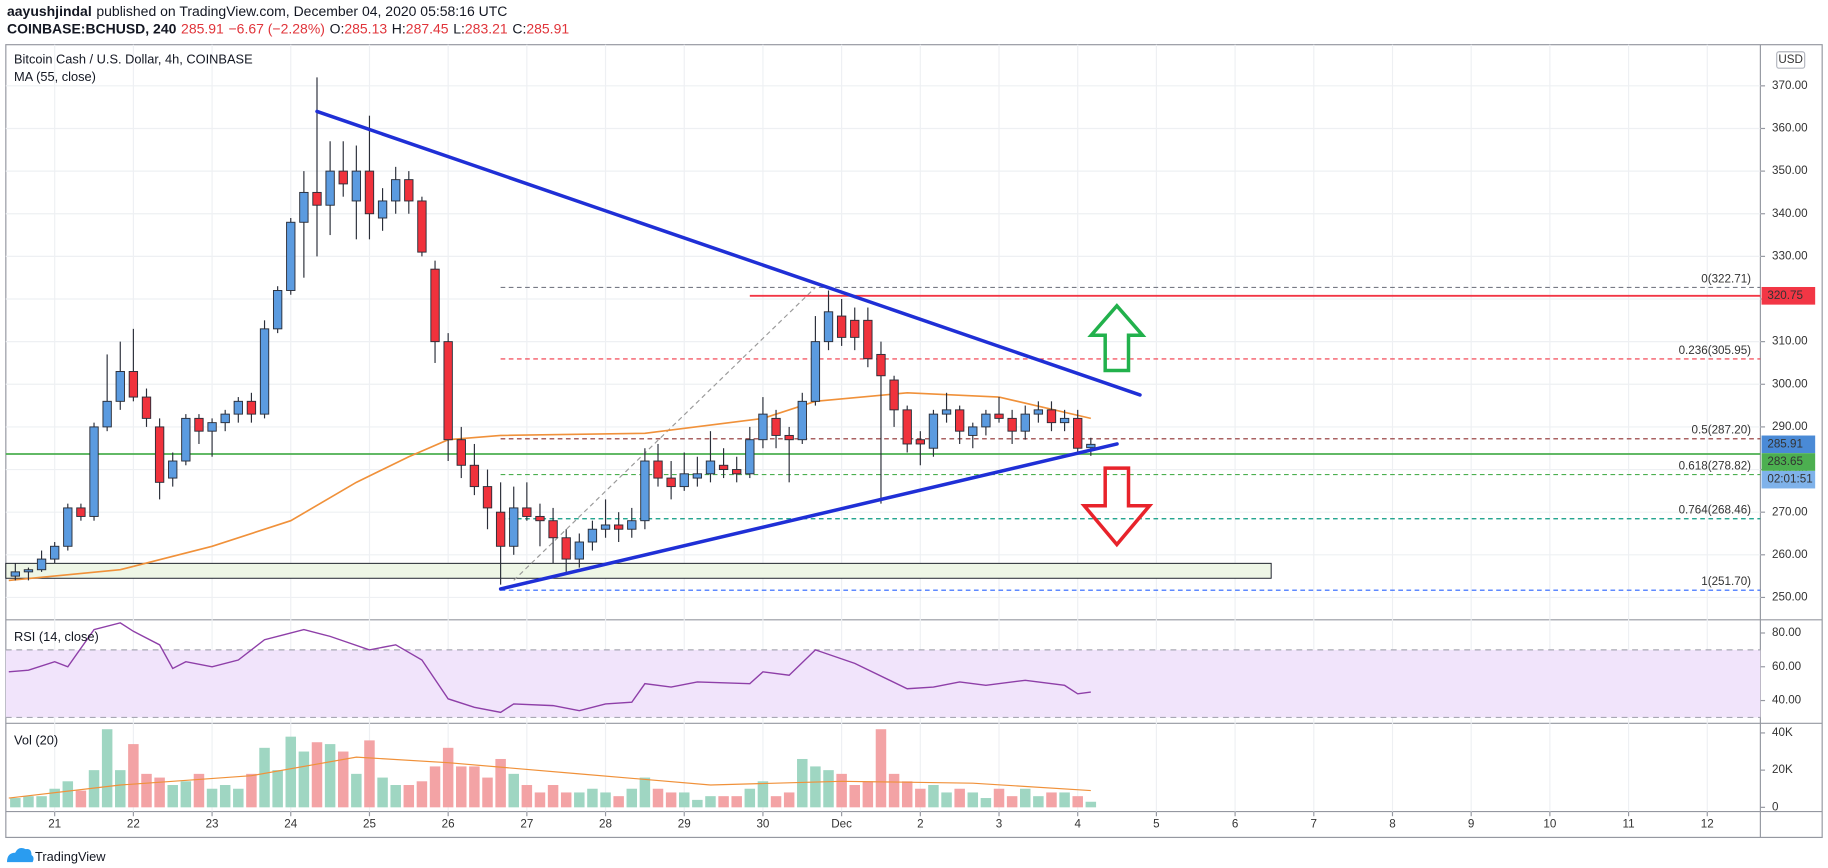  Describe the element at coordinates (1726, 278) in the screenshot. I see `fib-label: 0(322.71)` at that location.